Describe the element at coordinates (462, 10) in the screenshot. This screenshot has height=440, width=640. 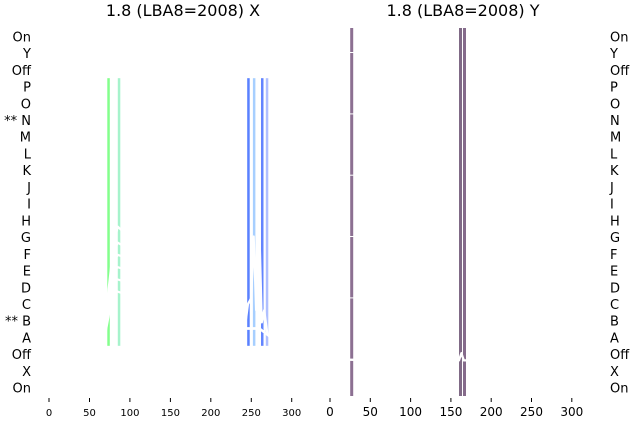
I see `chart-title-y: 1.8 (LBA8=2008) Y` at that location.